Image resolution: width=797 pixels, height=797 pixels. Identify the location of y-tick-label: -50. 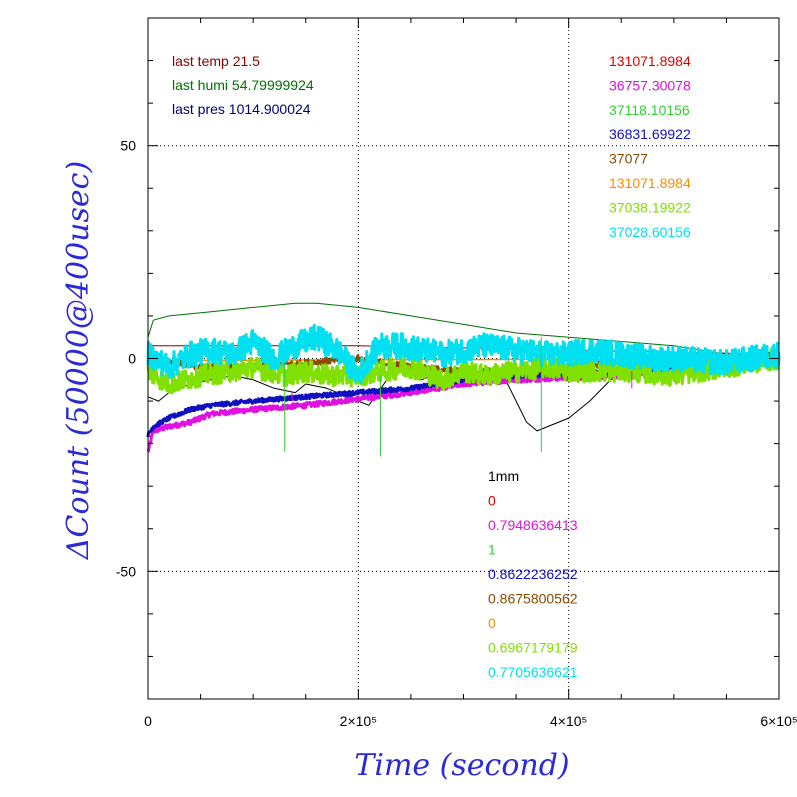
(126, 571).